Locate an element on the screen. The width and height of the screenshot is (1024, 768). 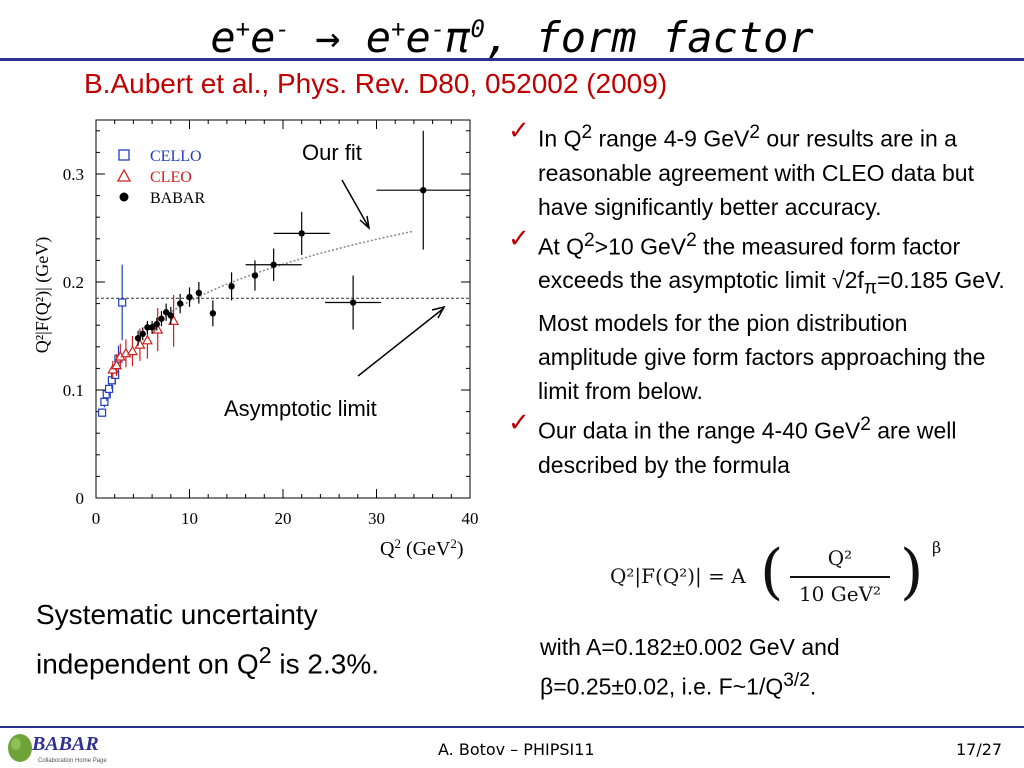
limit-arrowhead is located at coordinates (438, 312).